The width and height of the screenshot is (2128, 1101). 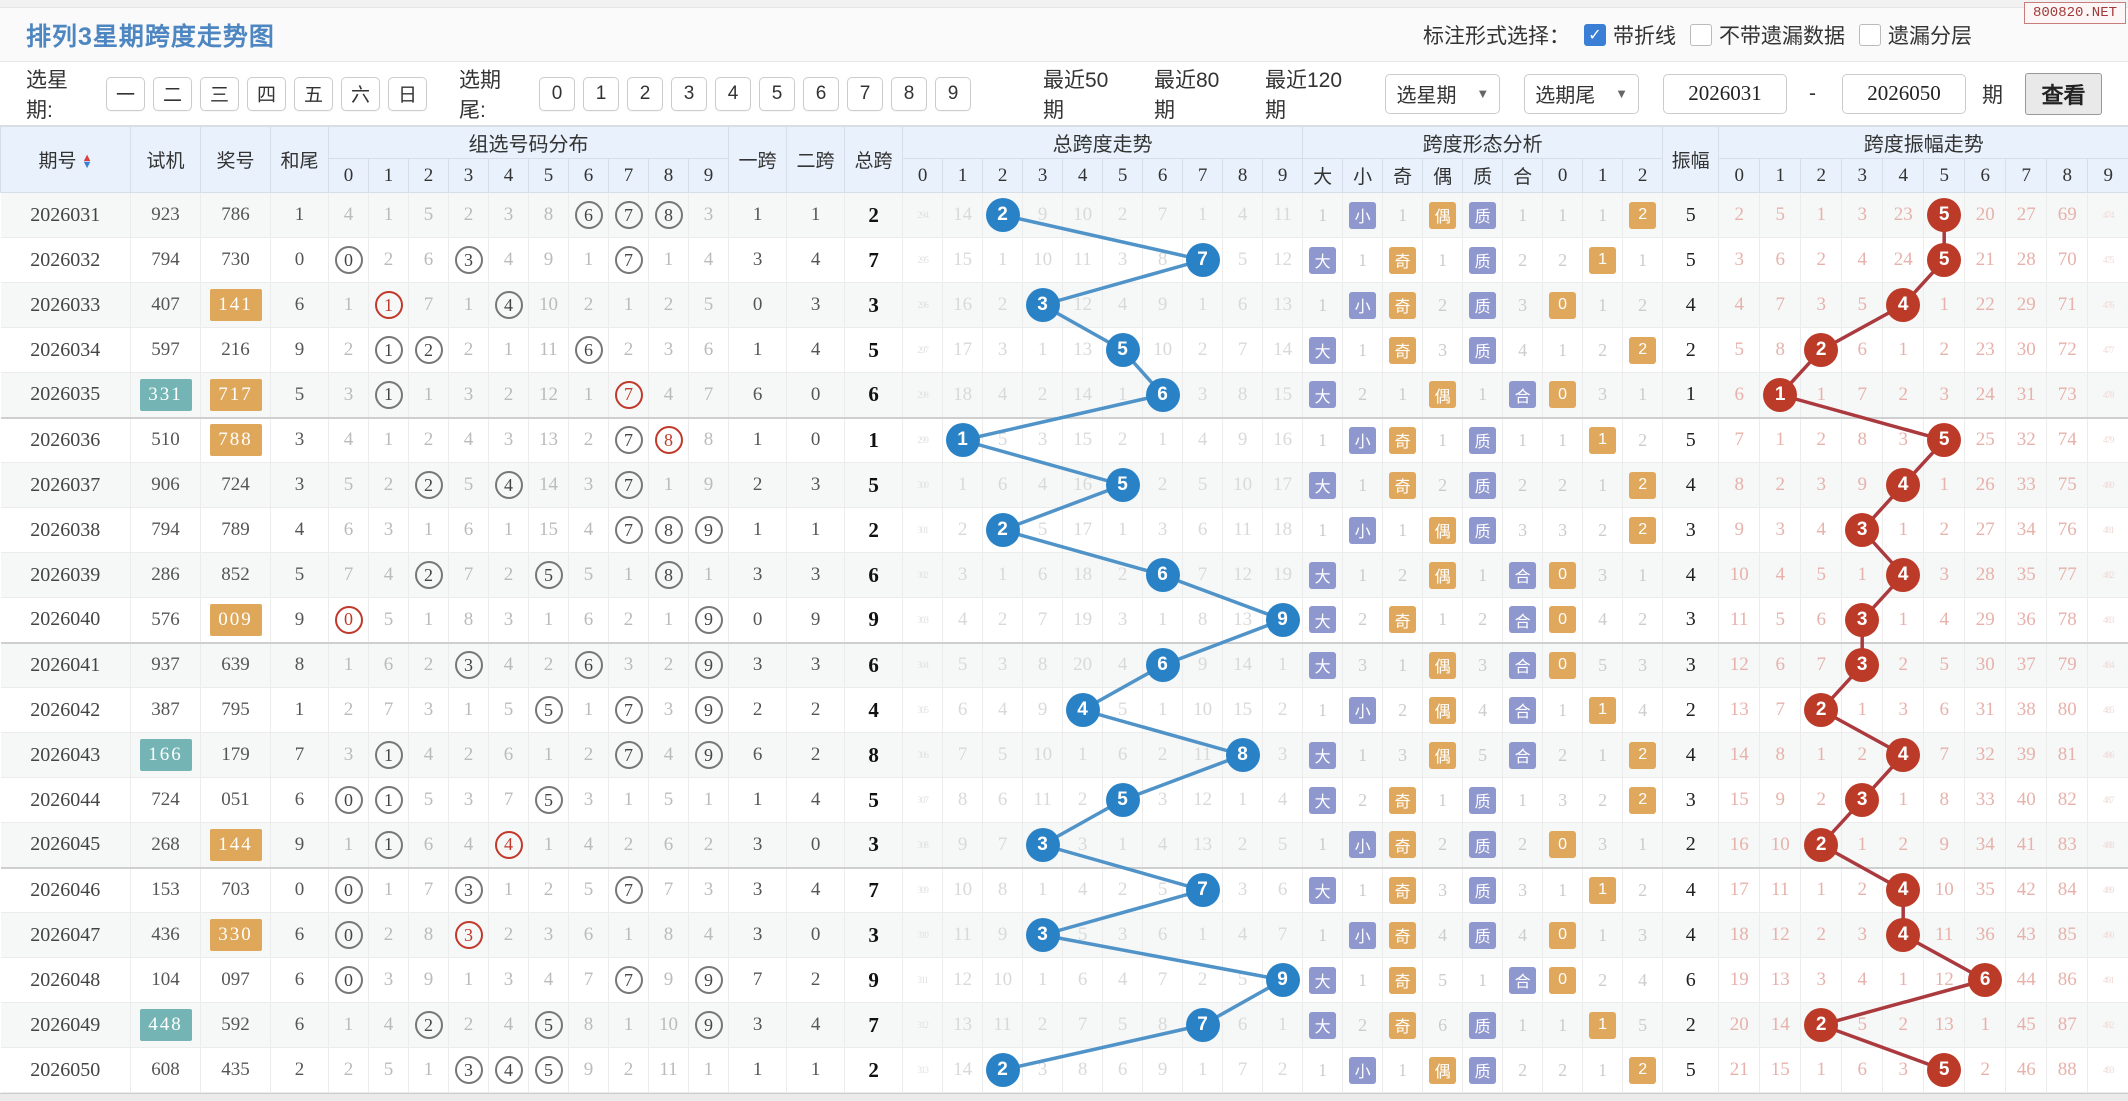 I want to click on amp-ball: 1, so click(x=1780, y=394).